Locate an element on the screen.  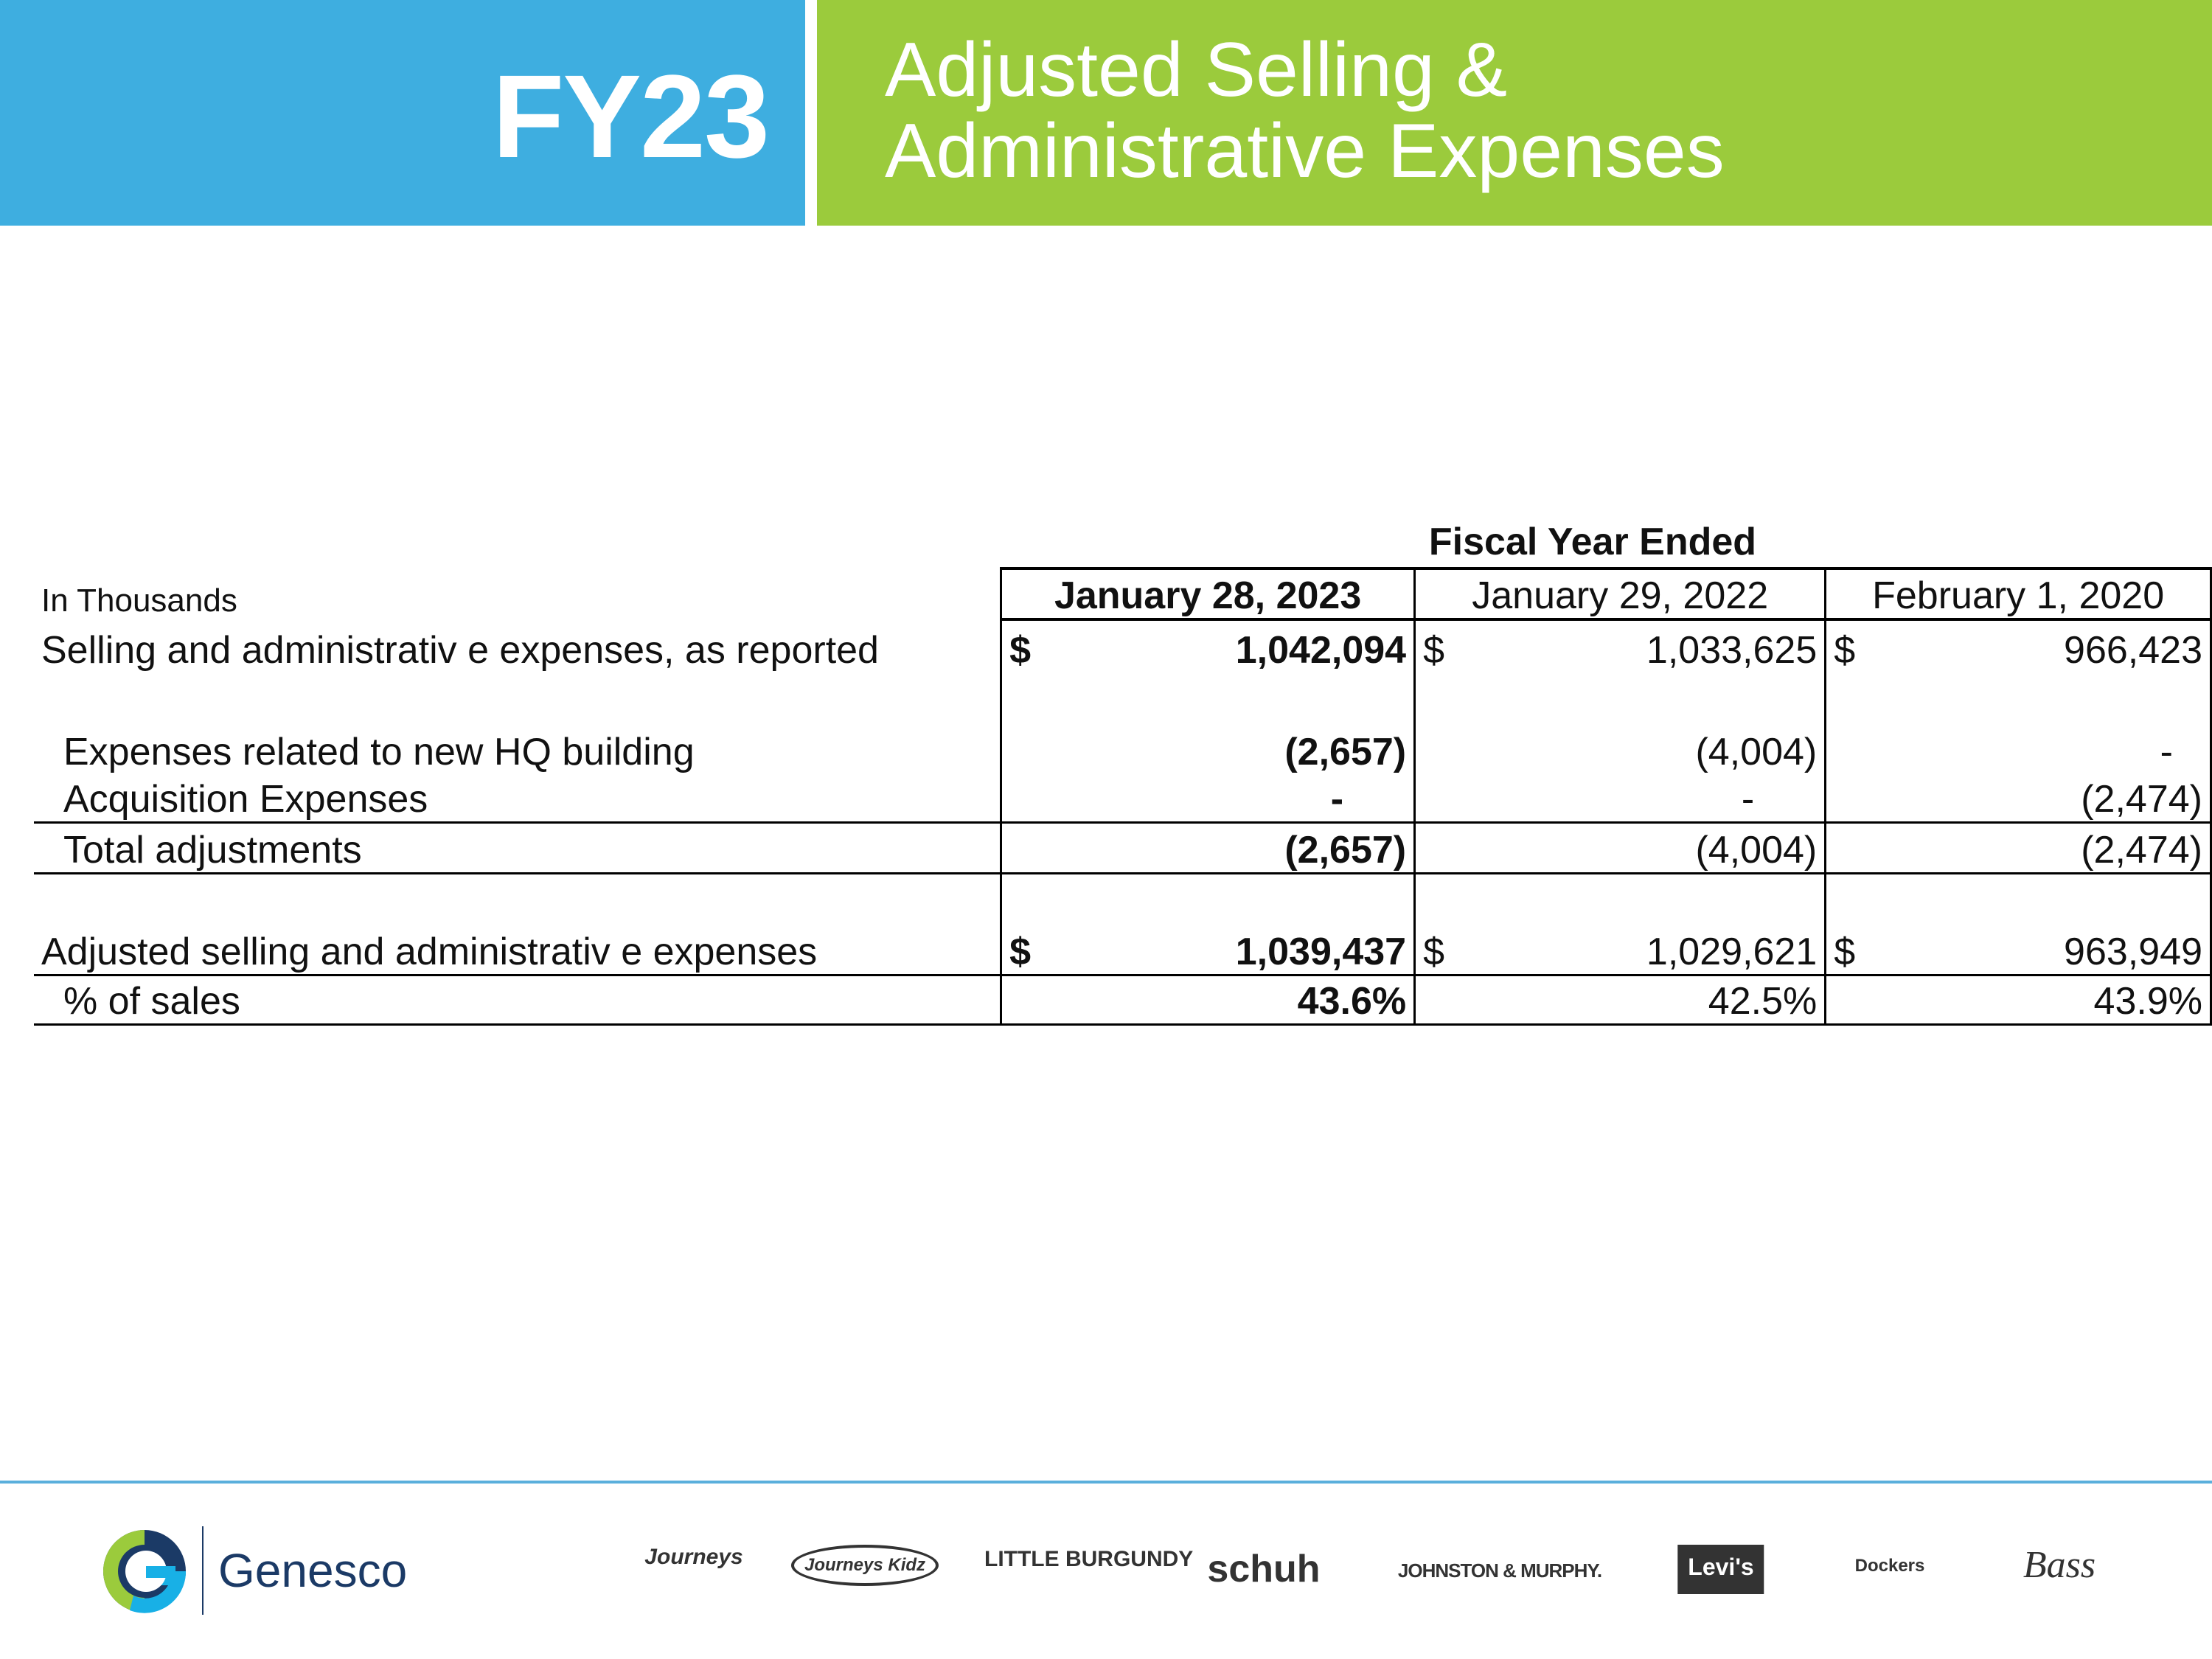
genesco-g-icon is located at coordinates (145, 1571).